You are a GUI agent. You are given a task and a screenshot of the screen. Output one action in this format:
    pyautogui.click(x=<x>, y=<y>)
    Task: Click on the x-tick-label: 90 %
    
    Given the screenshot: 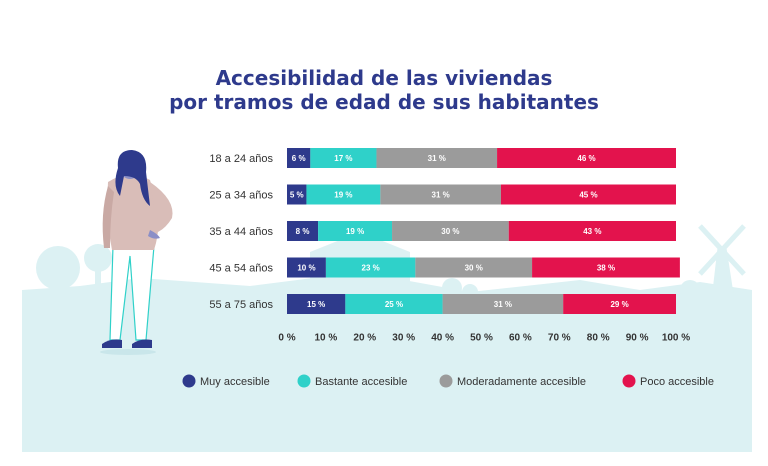 What is the action you would take?
    pyautogui.click(x=637, y=338)
    